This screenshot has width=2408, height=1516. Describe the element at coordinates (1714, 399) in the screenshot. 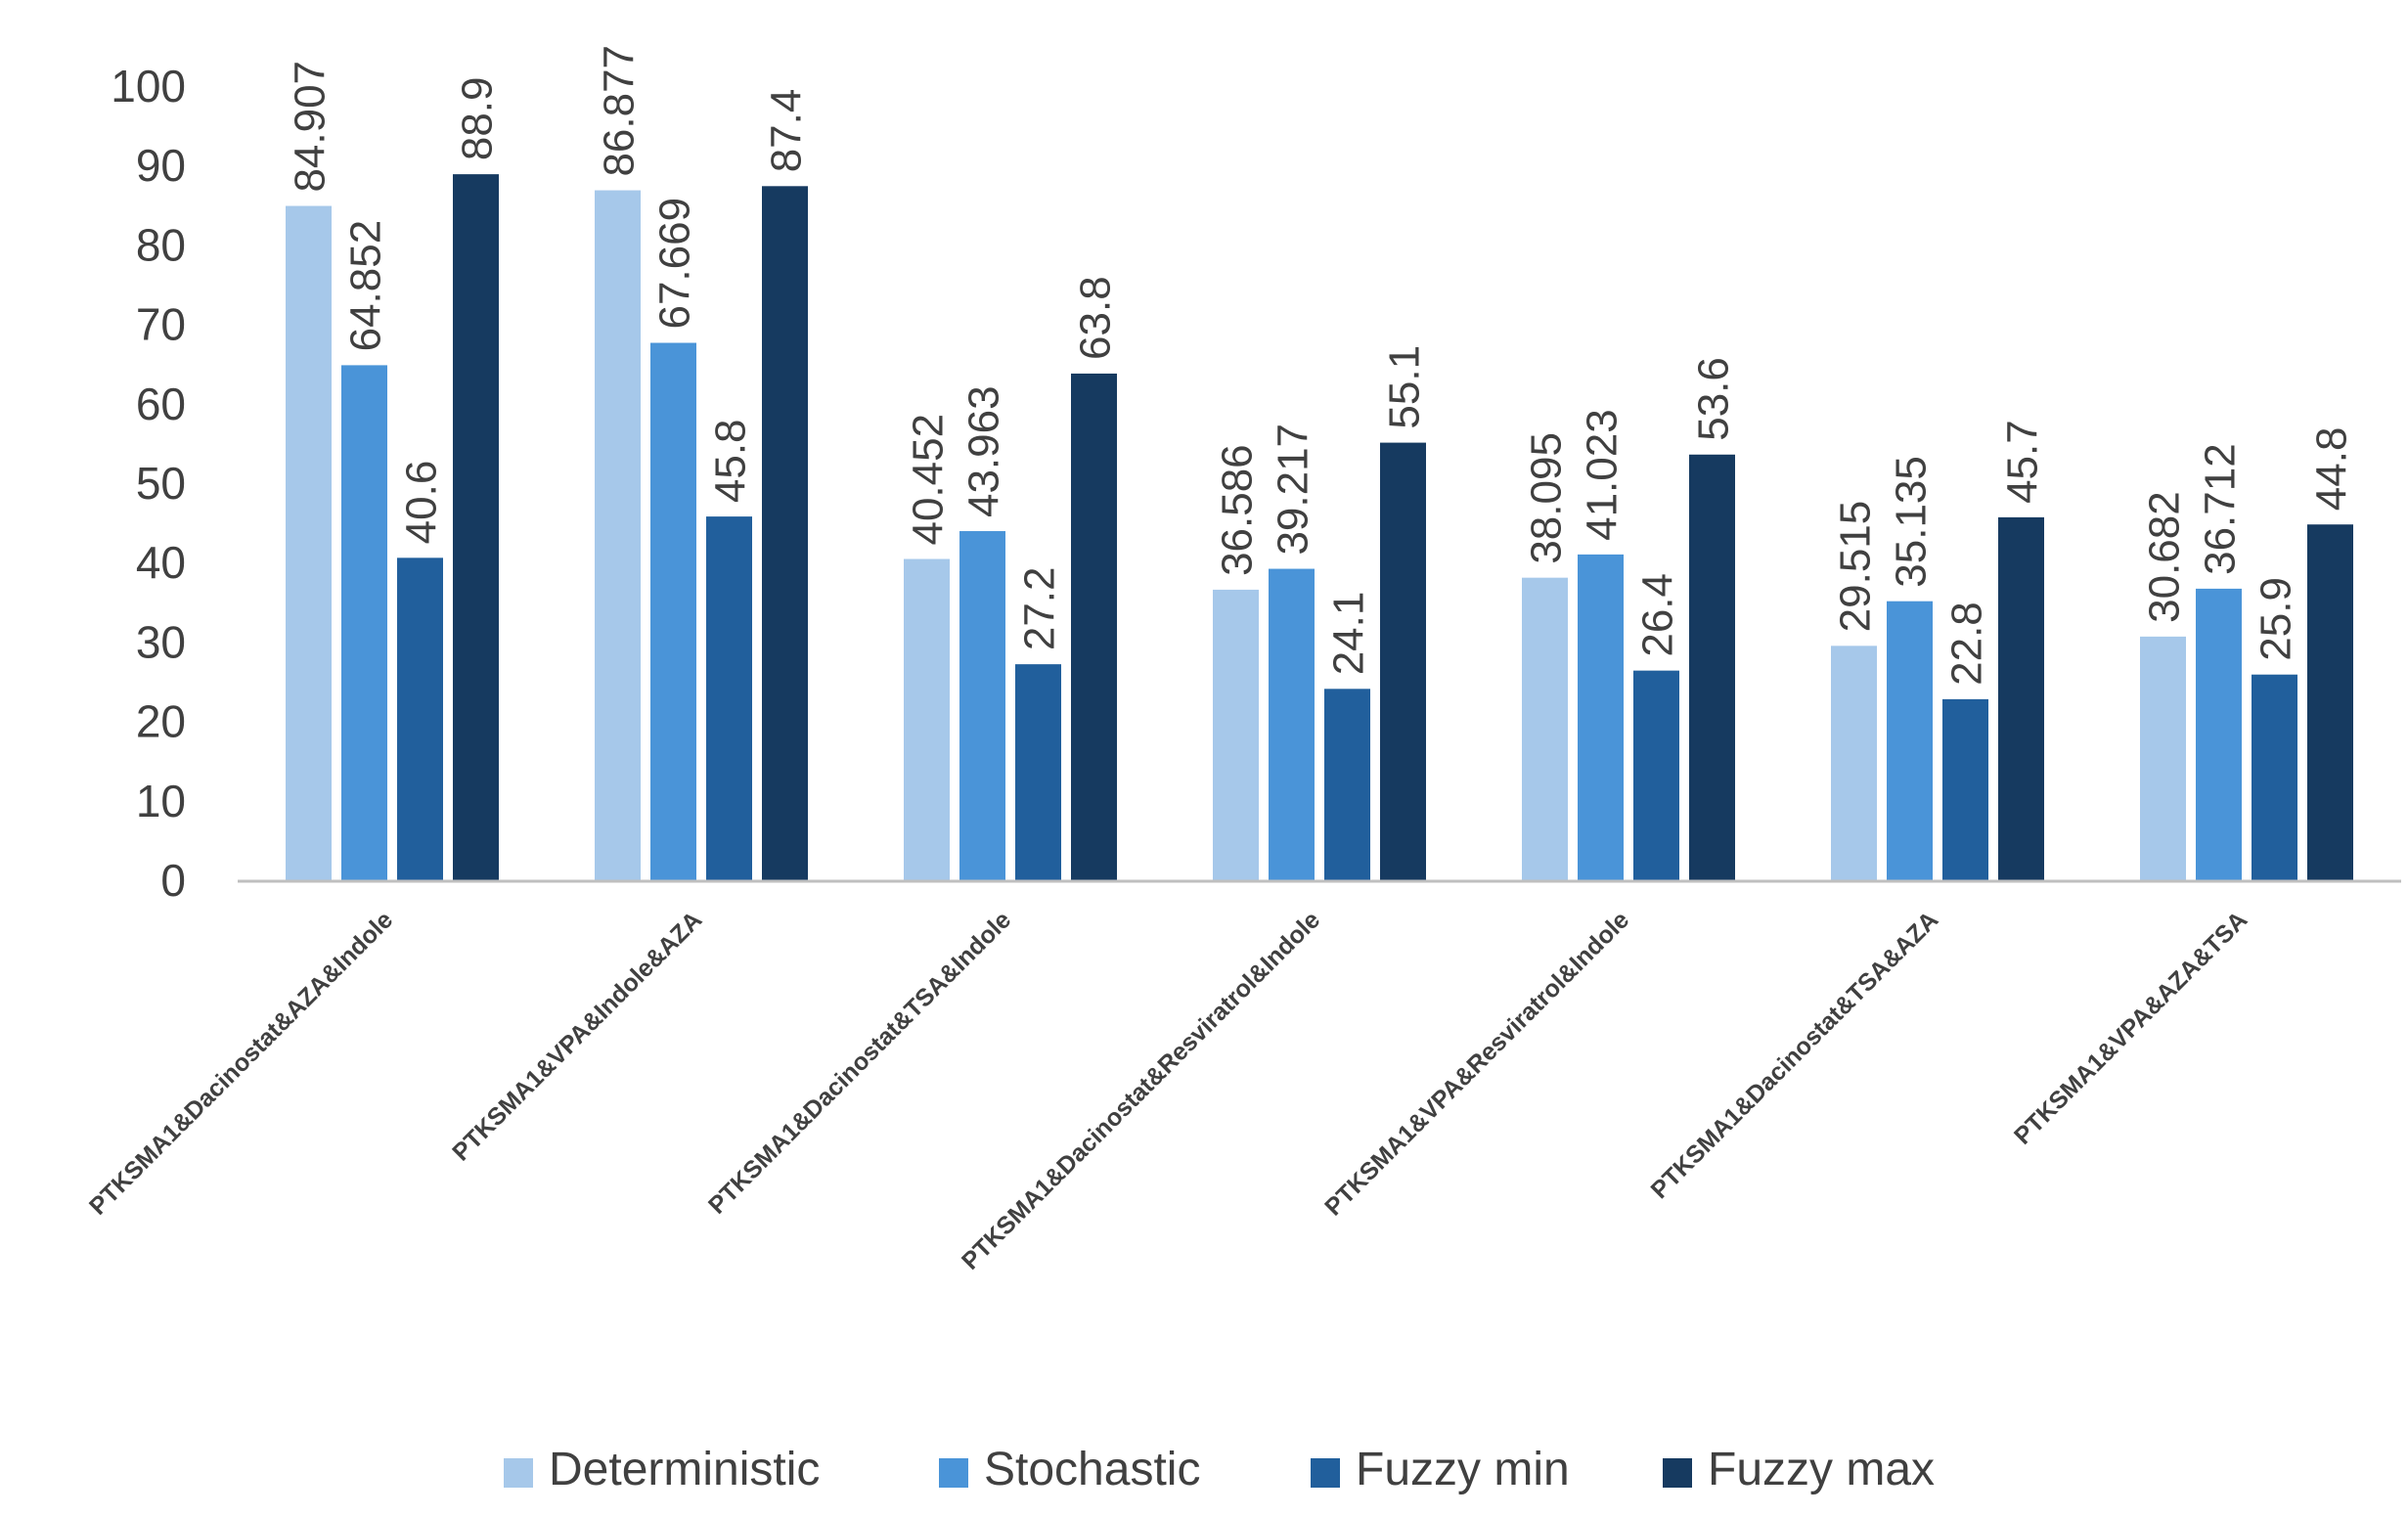

I see `data-label: 53.6` at that location.